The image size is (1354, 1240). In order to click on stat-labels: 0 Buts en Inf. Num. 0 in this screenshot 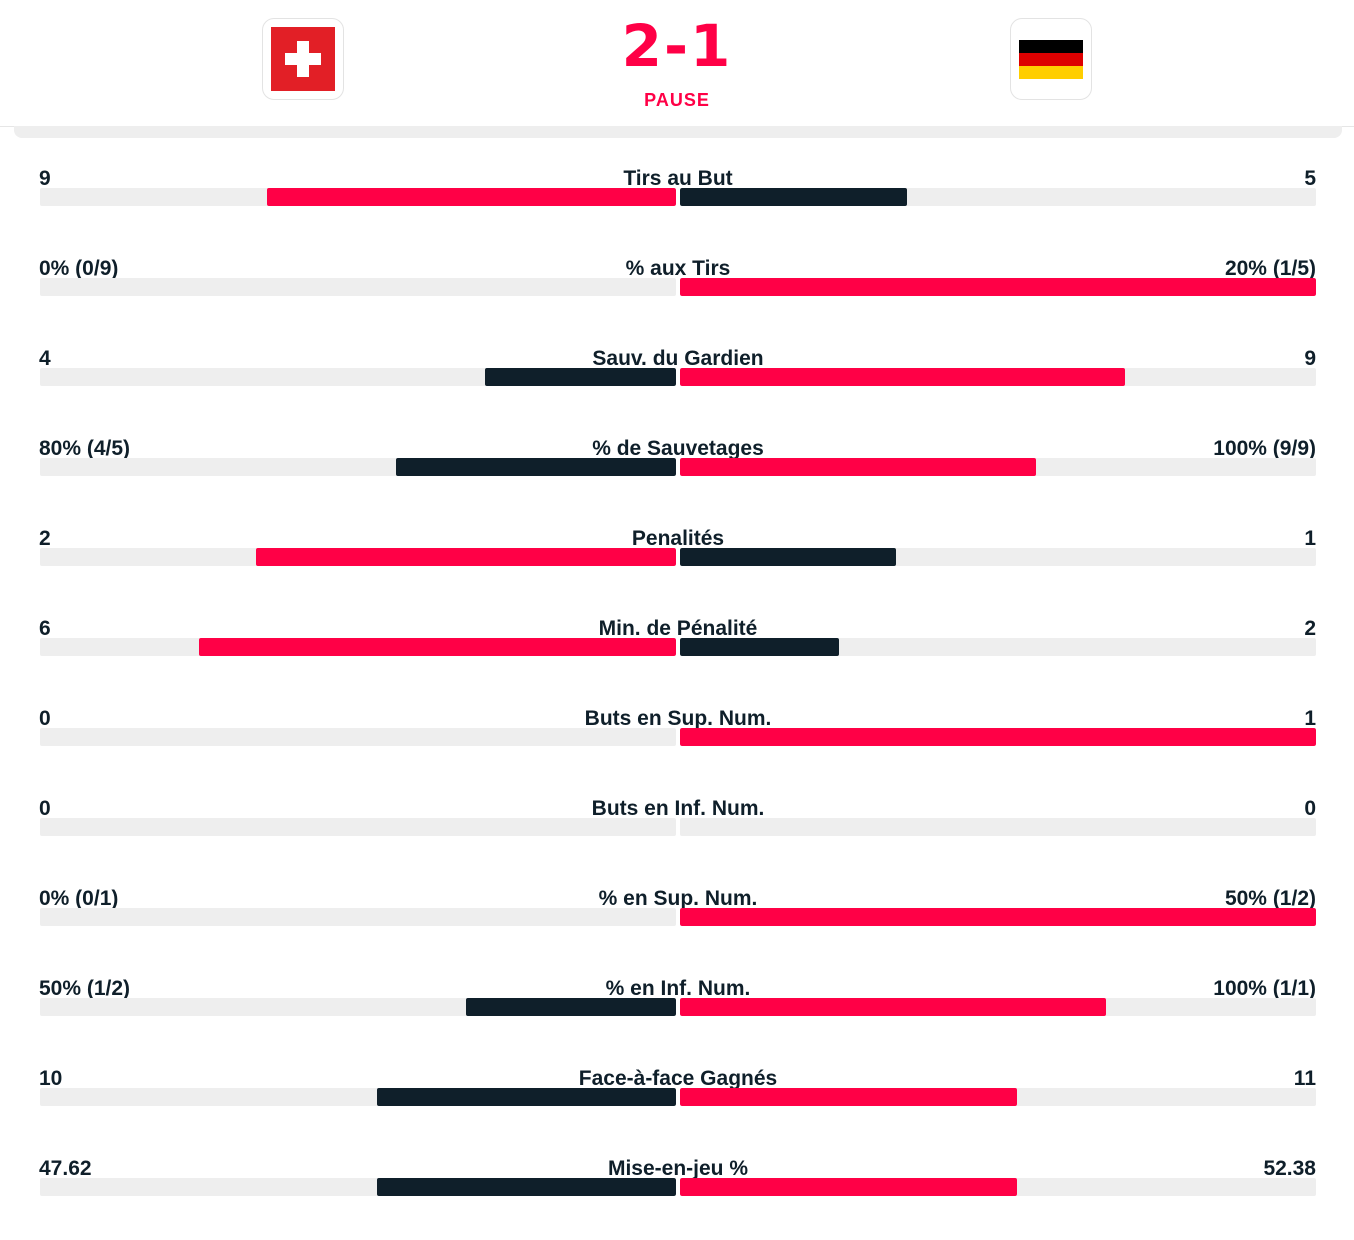, I will do `click(677, 809)`.